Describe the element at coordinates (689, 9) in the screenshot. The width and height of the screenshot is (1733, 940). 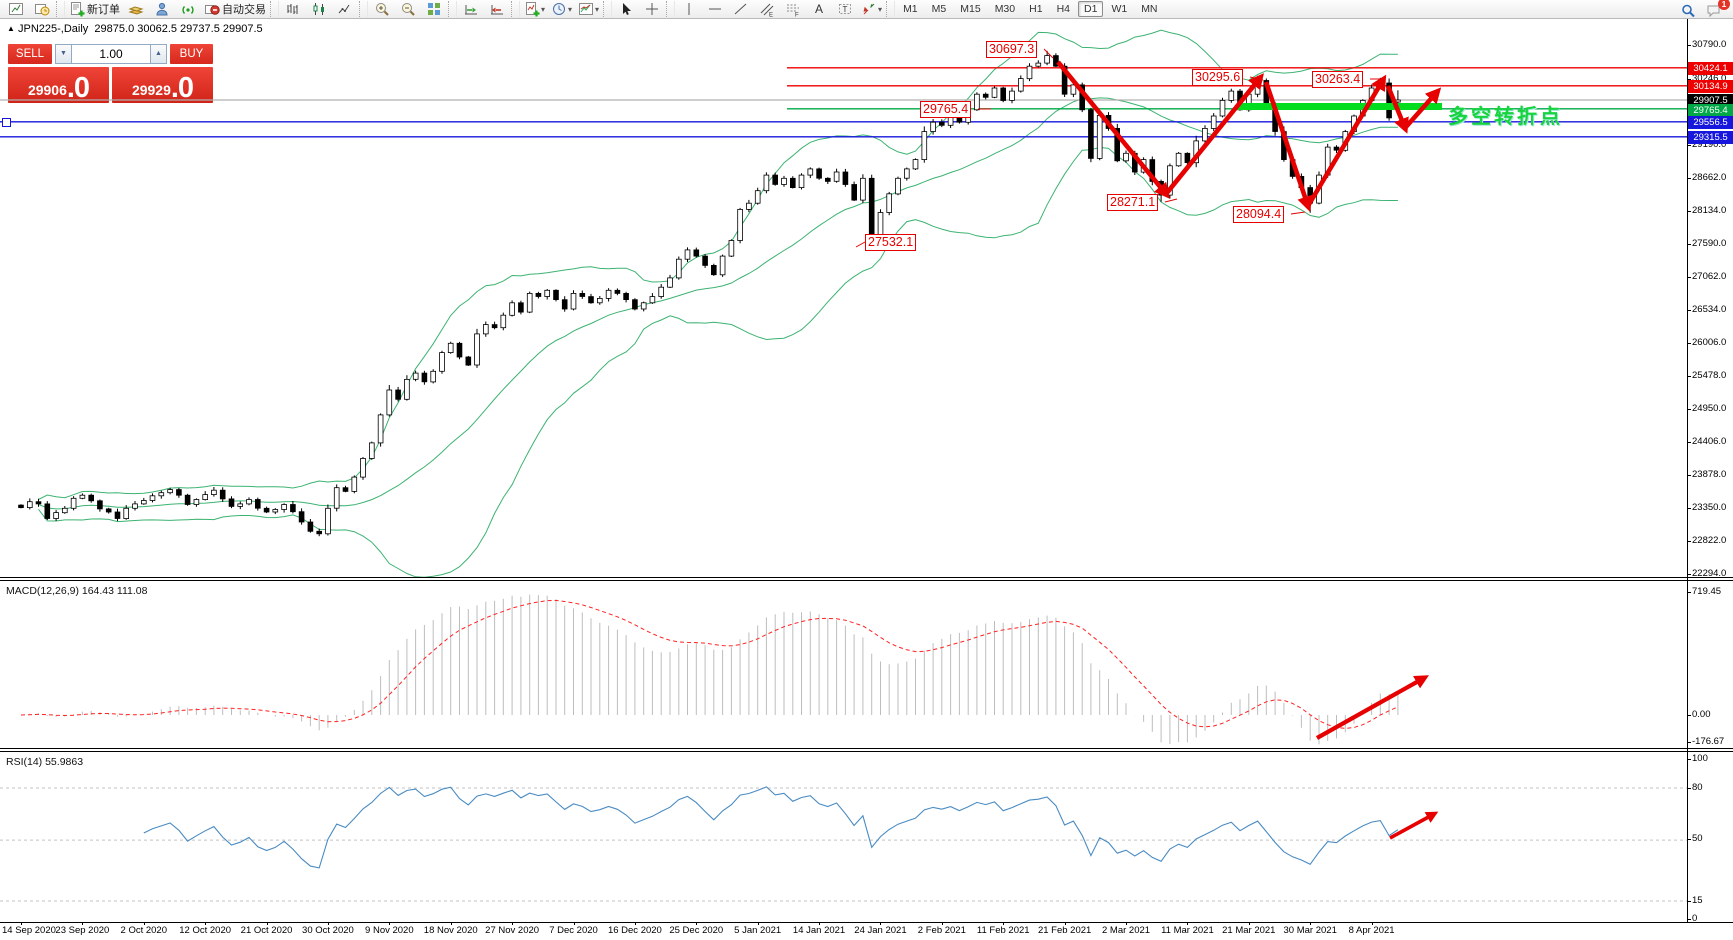
I see `vertical-line-tool-button` at that location.